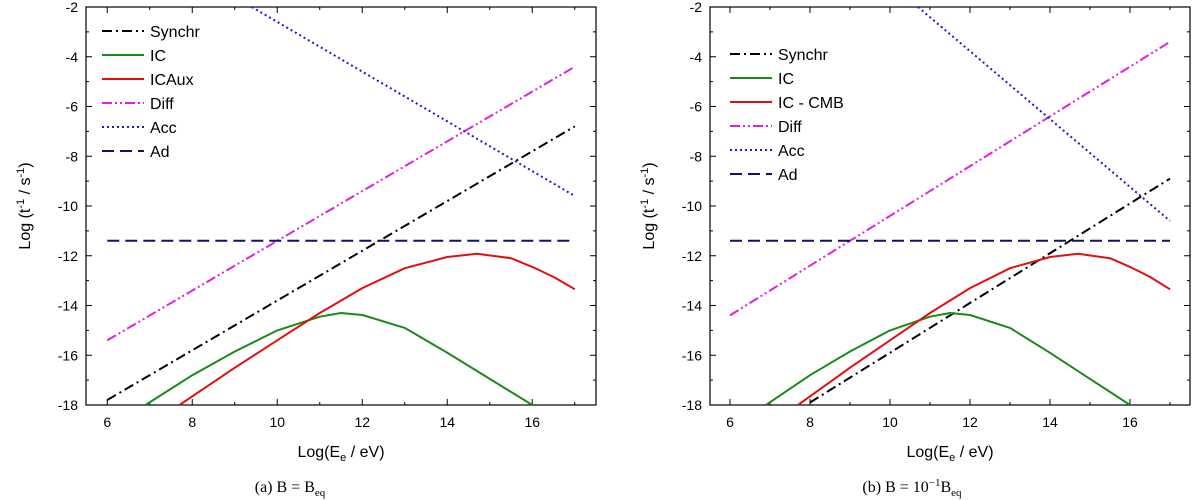 Image resolution: width=1200 pixels, height=500 pixels. I want to click on series-line-icaux, so click(377, 328).